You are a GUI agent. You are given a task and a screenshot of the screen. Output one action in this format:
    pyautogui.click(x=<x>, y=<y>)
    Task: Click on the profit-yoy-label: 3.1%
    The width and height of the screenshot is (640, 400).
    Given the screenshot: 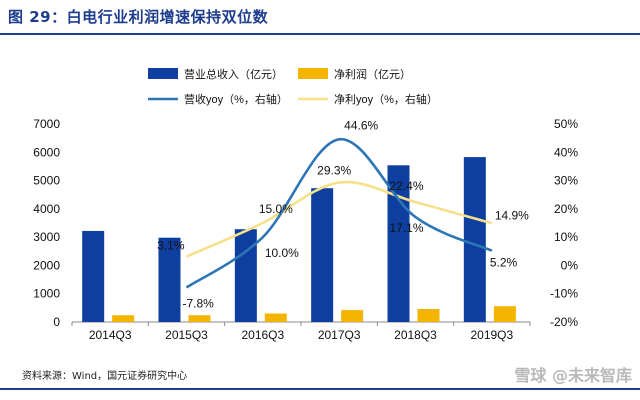 What is the action you would take?
    pyautogui.click(x=171, y=246)
    